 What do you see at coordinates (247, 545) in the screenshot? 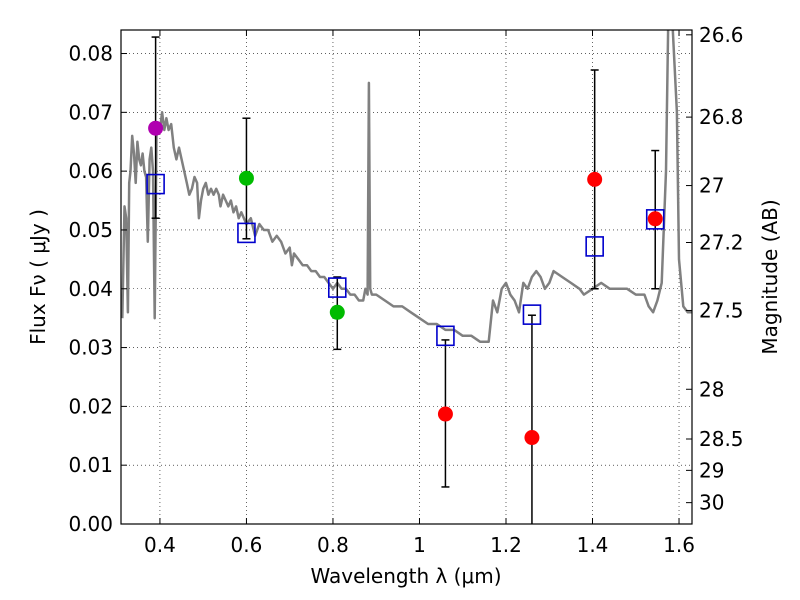
I see `x-tick-label: 0.6` at bounding box center [247, 545].